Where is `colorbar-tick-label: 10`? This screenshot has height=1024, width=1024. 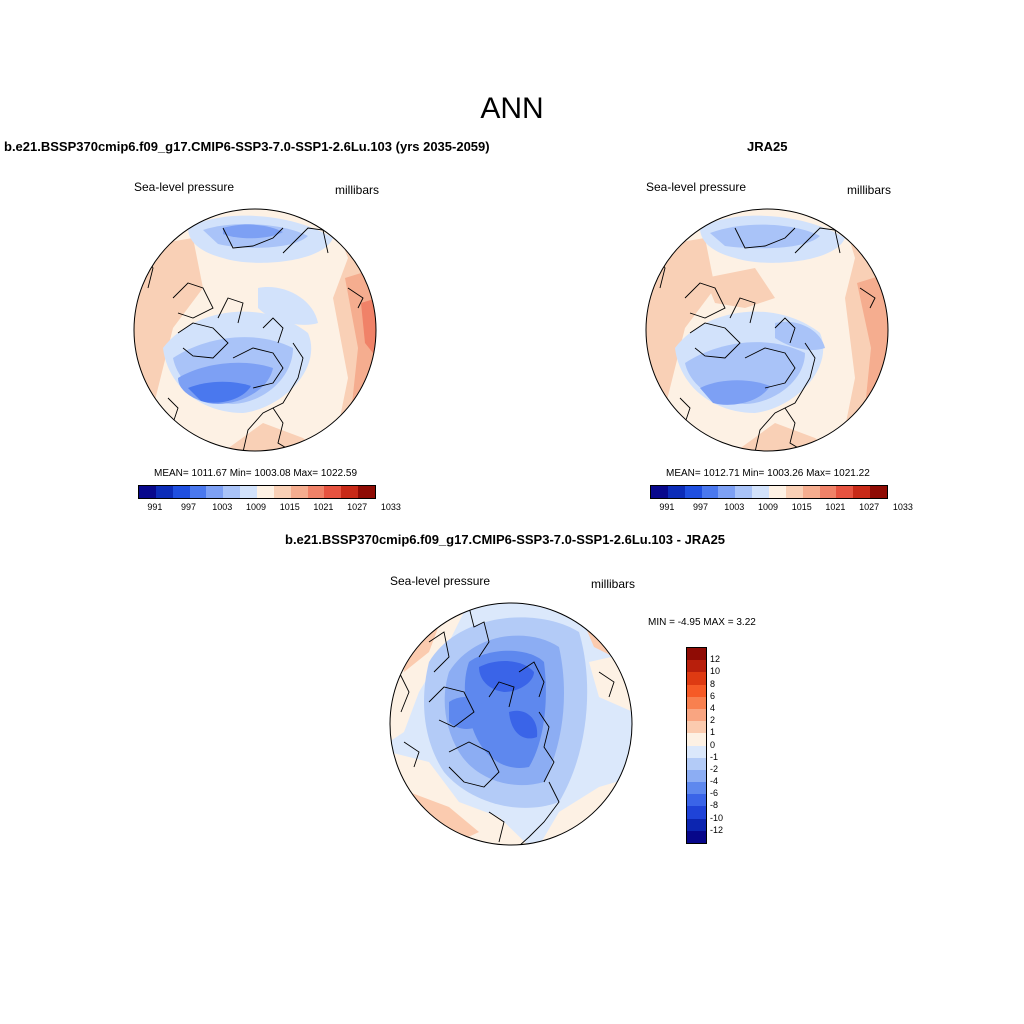 colorbar-tick-label: 10 is located at coordinates (715, 671).